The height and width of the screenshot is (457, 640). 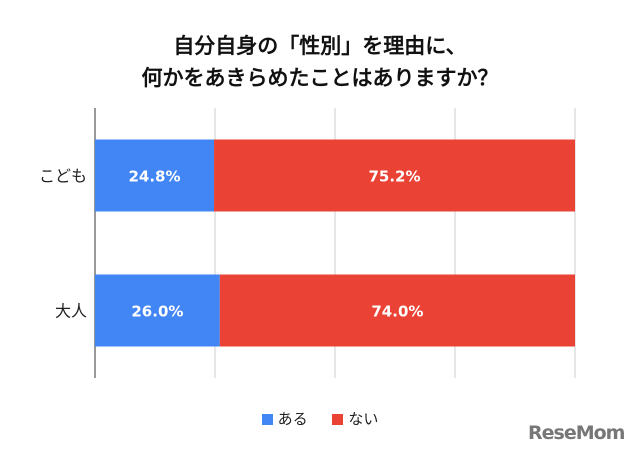 I want to click on legend-item-aru: ある, so click(x=284, y=419).